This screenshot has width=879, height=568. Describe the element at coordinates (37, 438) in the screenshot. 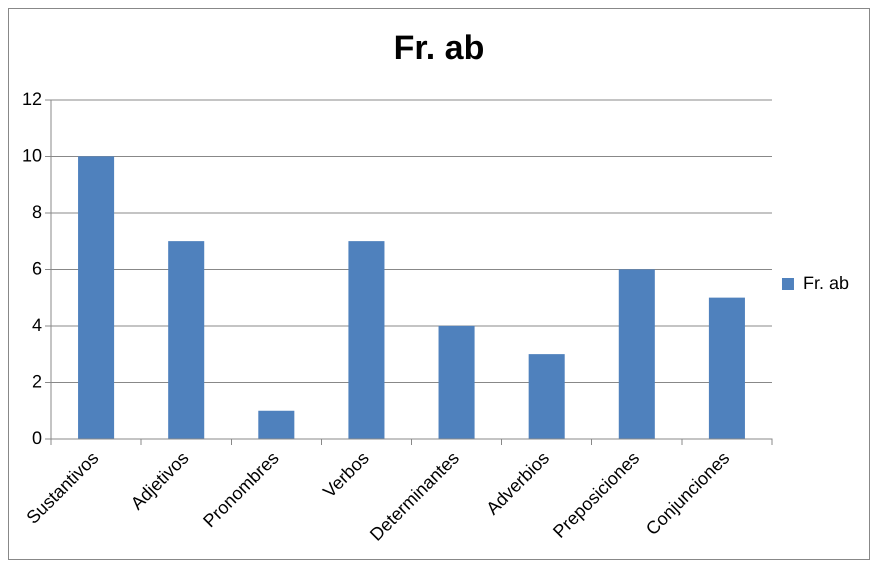

I see `y-tick-label: 0` at that location.